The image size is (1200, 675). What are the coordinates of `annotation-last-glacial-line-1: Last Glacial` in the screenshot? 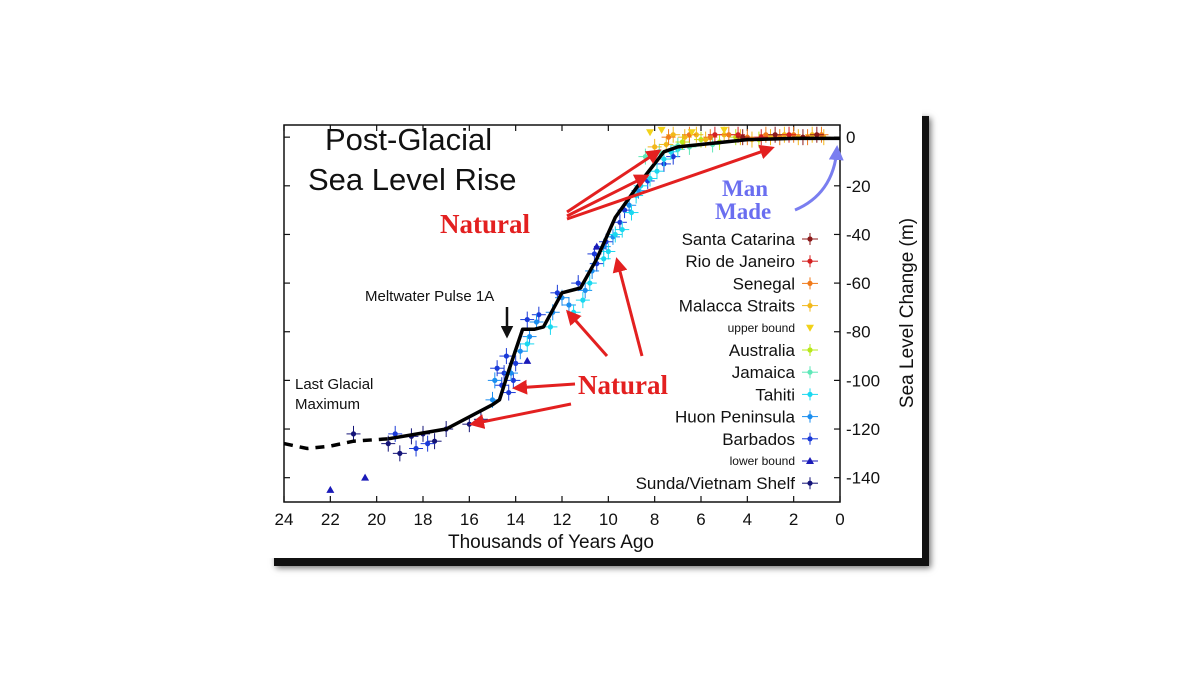 It's located at (334, 384).